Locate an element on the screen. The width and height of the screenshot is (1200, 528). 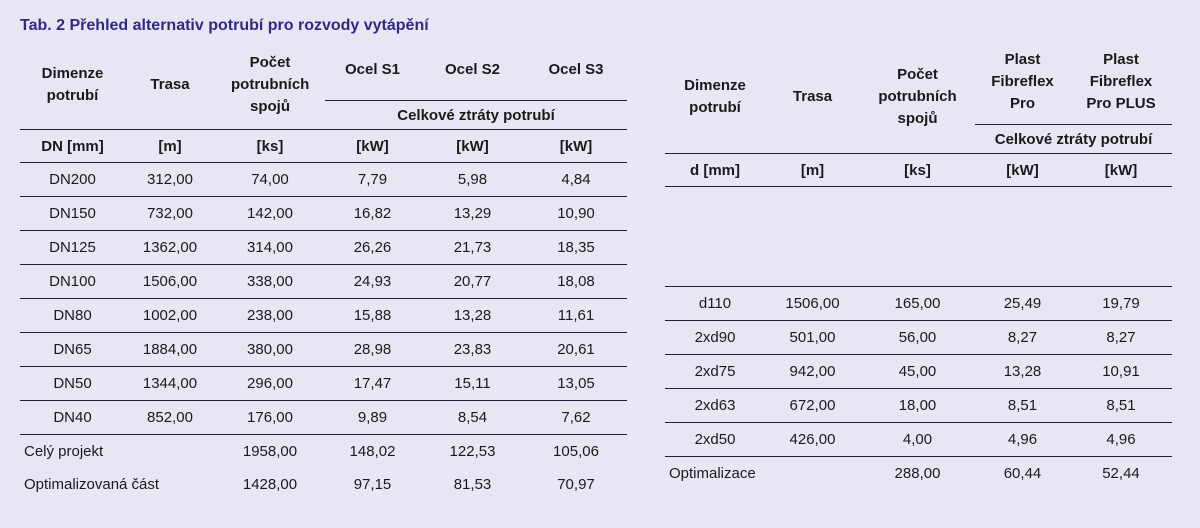
value-cell: 15,11 is located at coordinates (472, 383).